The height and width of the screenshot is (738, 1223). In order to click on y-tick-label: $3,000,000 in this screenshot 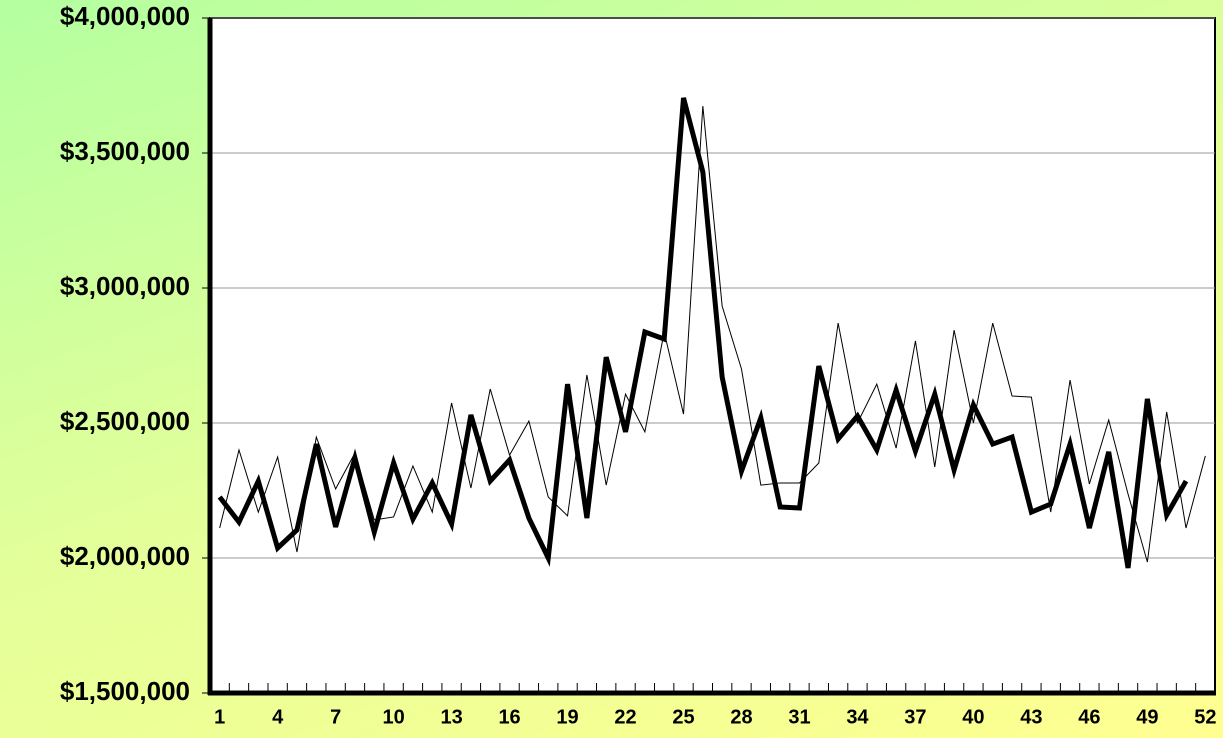, I will do `click(125, 286)`.